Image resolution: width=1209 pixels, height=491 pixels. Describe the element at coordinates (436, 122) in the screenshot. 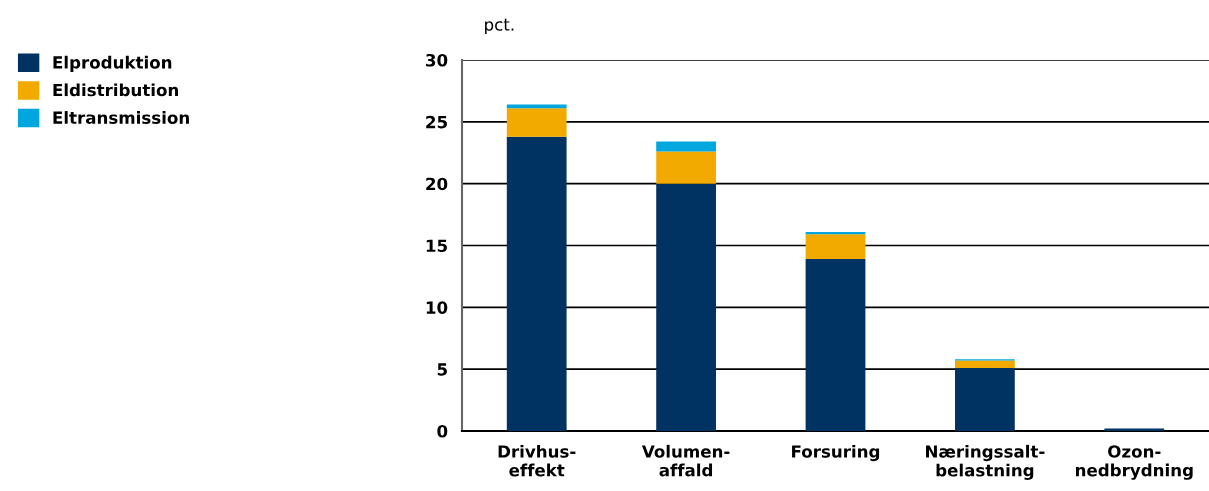

I see `y-tick-label: 25` at that location.